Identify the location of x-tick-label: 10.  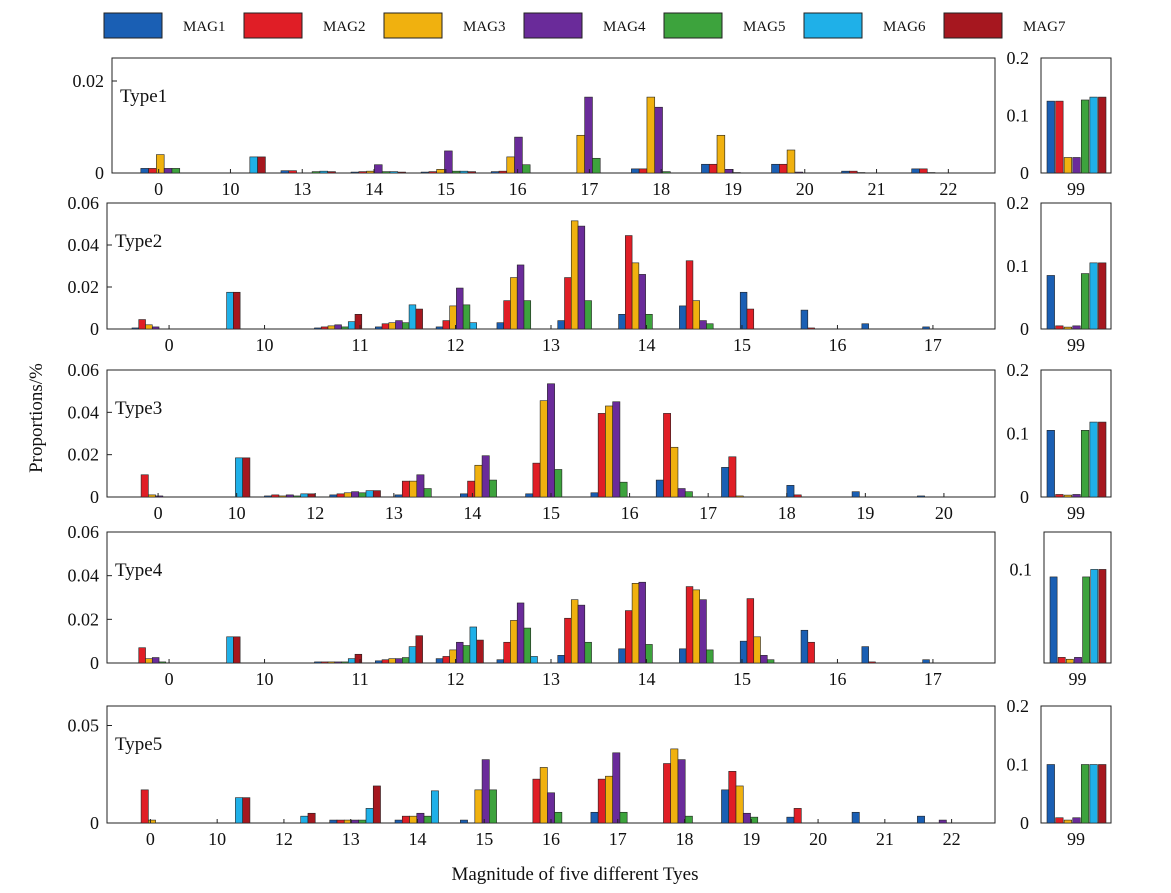
(265, 345).